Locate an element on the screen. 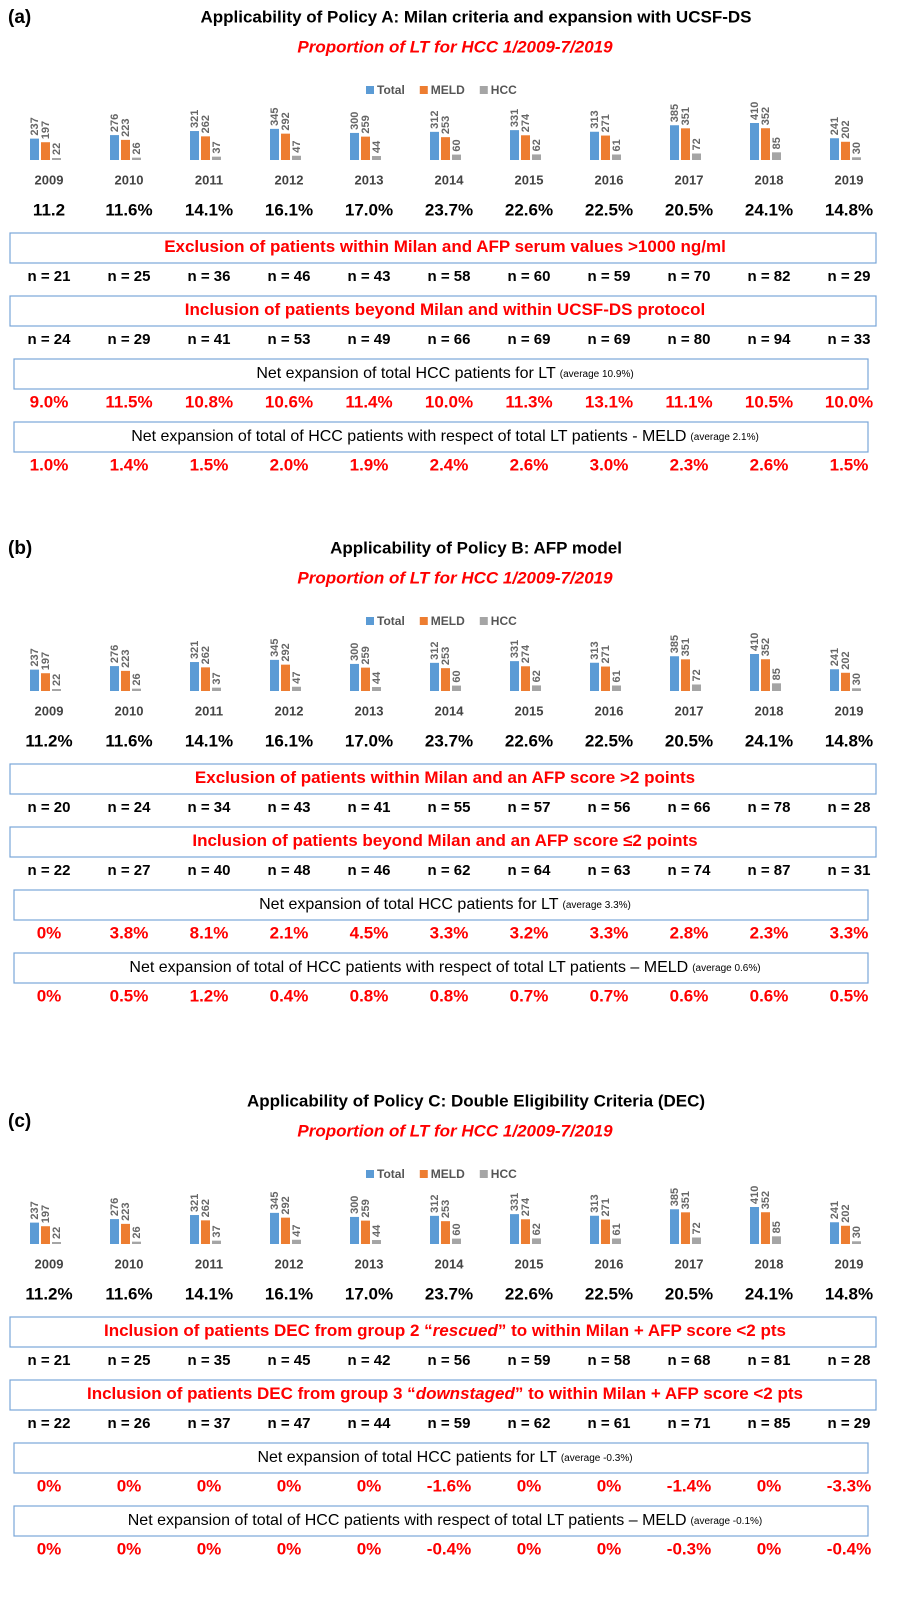 The image size is (897, 1599). row-value: 23.7% is located at coordinates (449, 740).